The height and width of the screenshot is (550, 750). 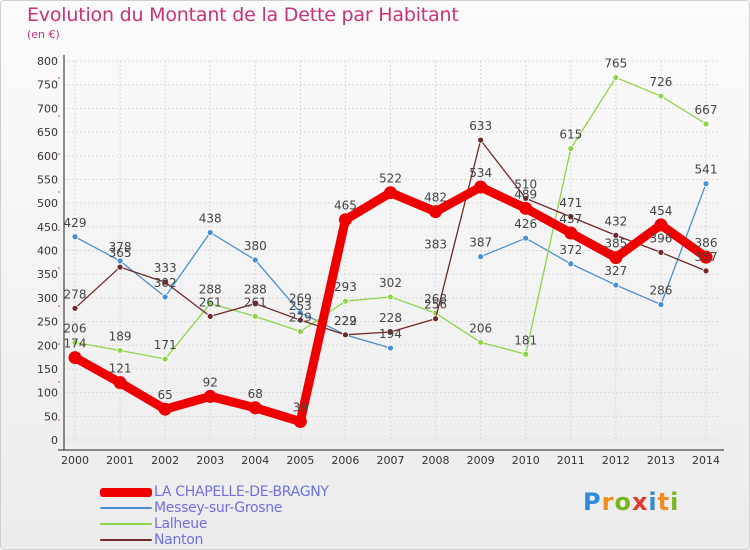 What do you see at coordinates (75, 460) in the screenshot?
I see `x-tick-label: 2000` at bounding box center [75, 460].